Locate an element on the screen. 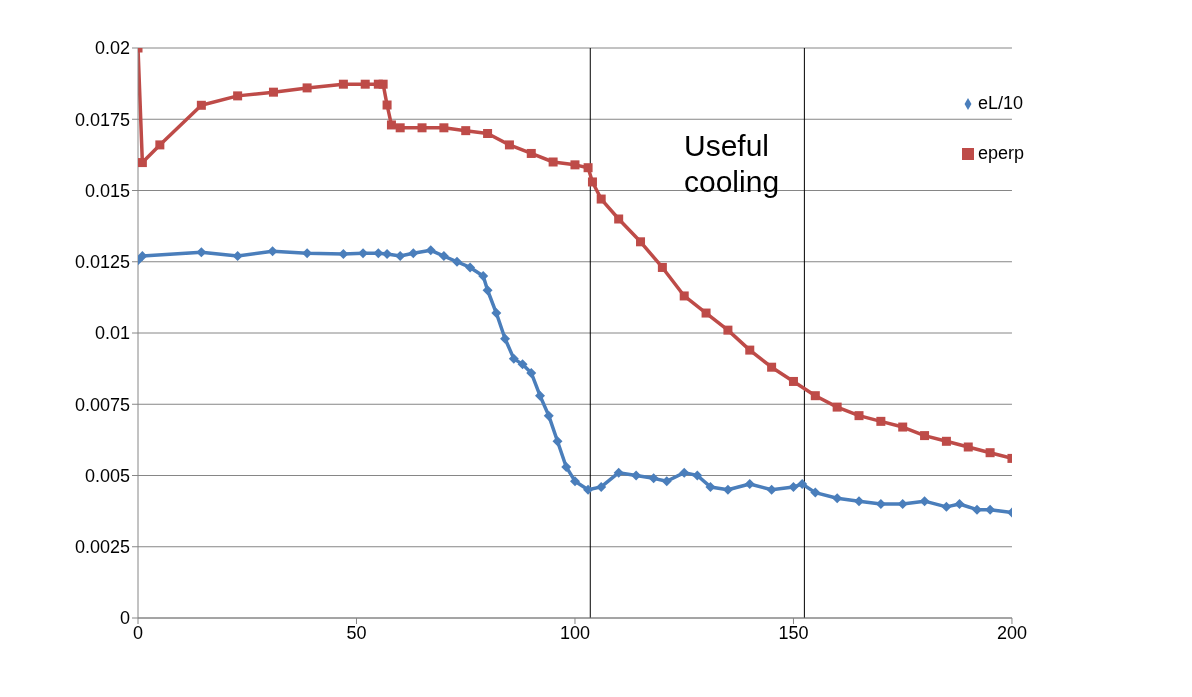 This screenshot has width=1192, height=697. legend-label: eL/10 is located at coordinates (1000, 103).